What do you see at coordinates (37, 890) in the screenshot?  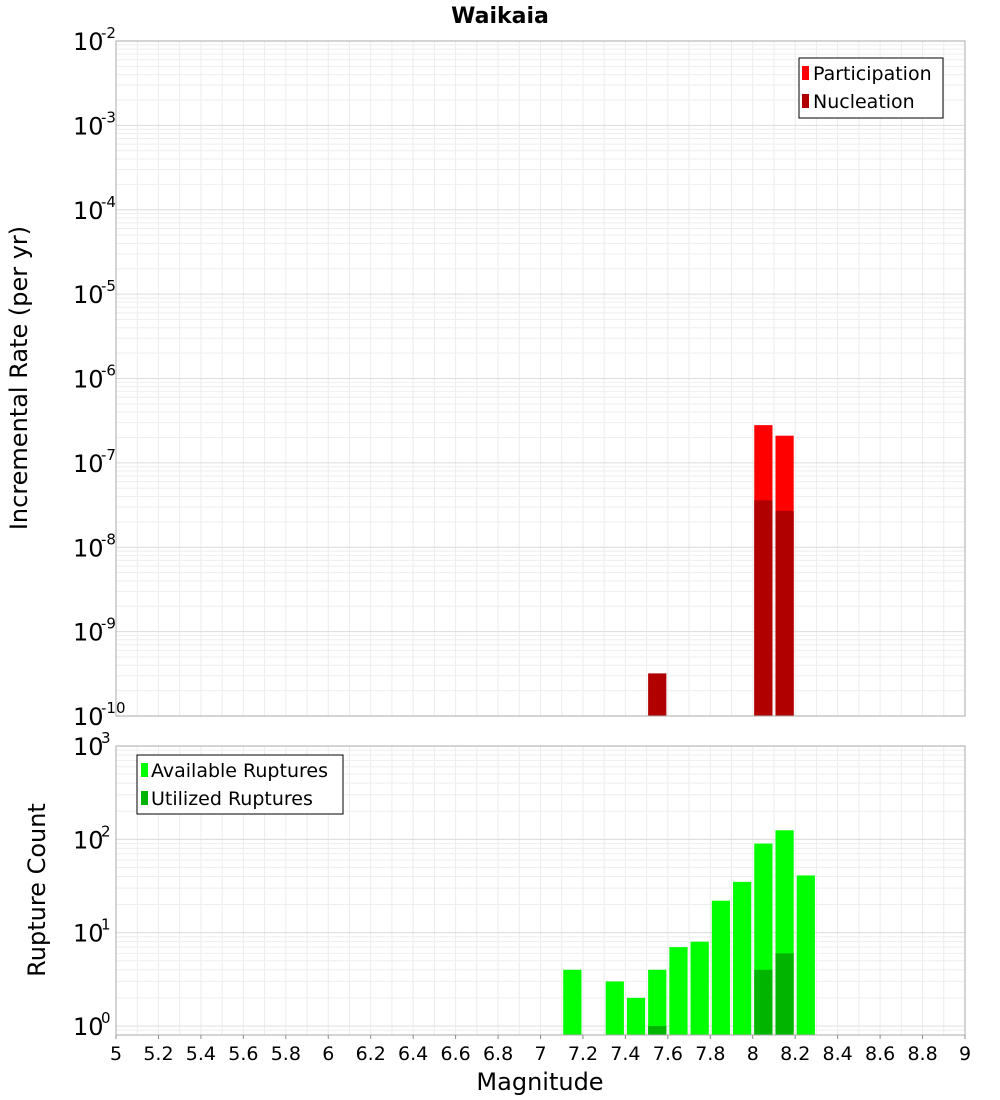 I see `bottom-y-axis-label: Rupture Count` at bounding box center [37, 890].